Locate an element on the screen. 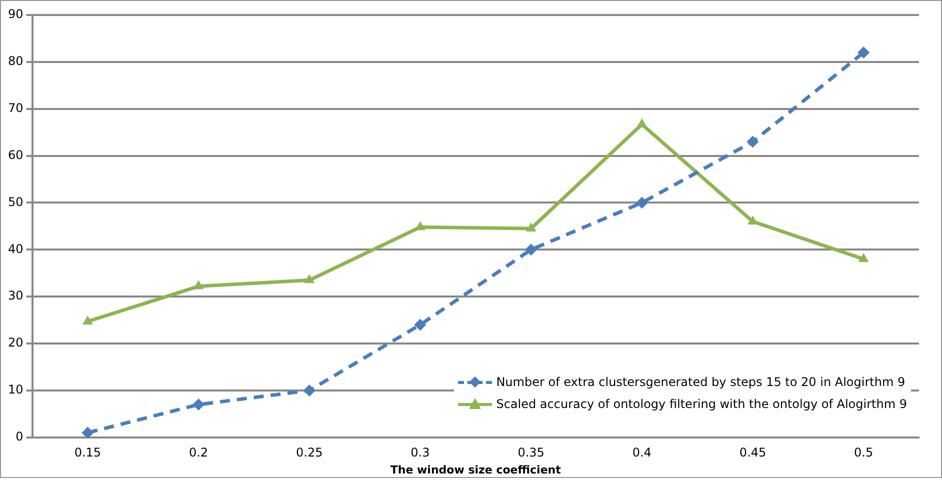 The width and height of the screenshot is (942, 480). legend-label: Scaled accuracy of ontology filtering with the ontolgy of Alogirthm 9 is located at coordinates (701, 404).